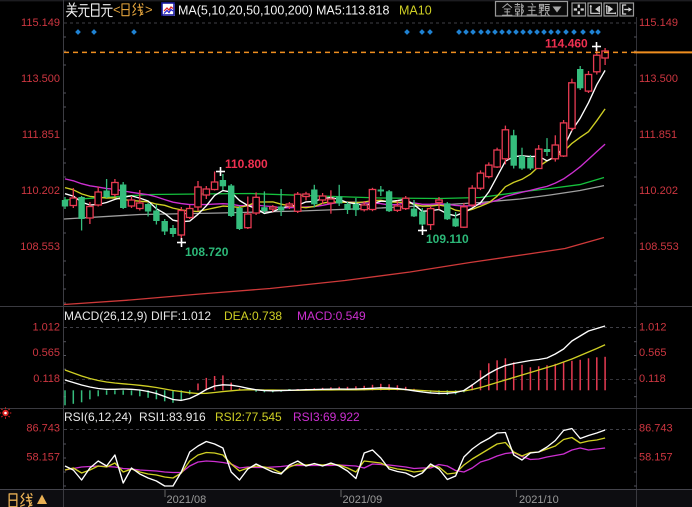 Image resolution: width=692 pixels, height=507 pixels. What do you see at coordinates (326, 417) in the screenshot?
I see `svg-text: RSI3:69.922` at bounding box center [326, 417].